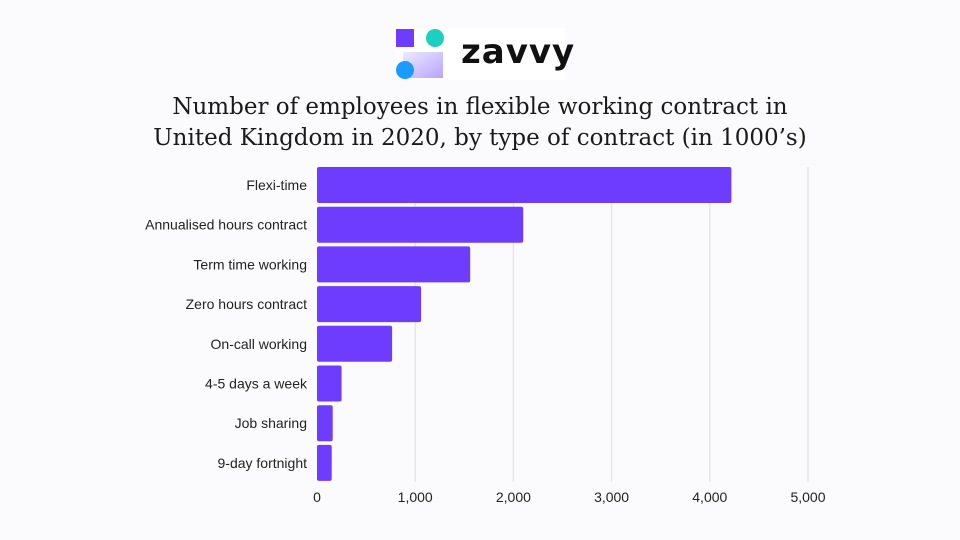  Describe the element at coordinates (317, 497) in the screenshot. I see `x-tick-label: 0` at that location.